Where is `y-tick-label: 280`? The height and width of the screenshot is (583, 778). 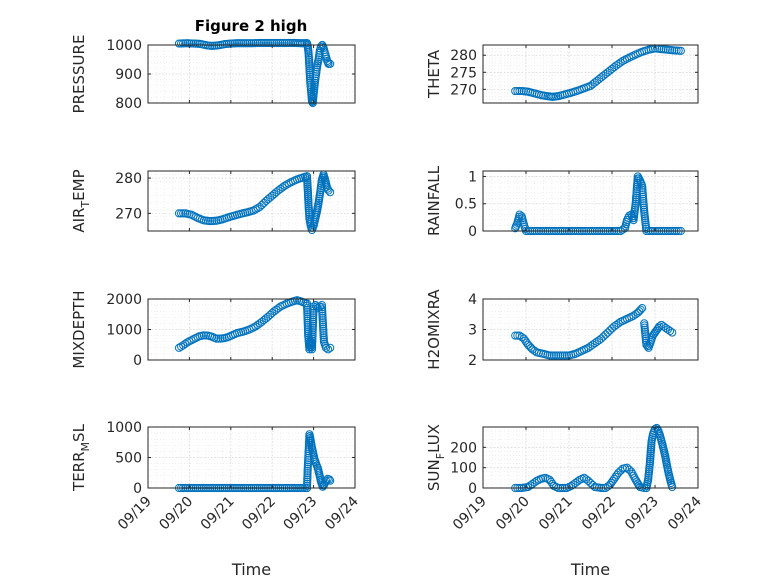 y-tick-label: 280 is located at coordinates (128, 179).